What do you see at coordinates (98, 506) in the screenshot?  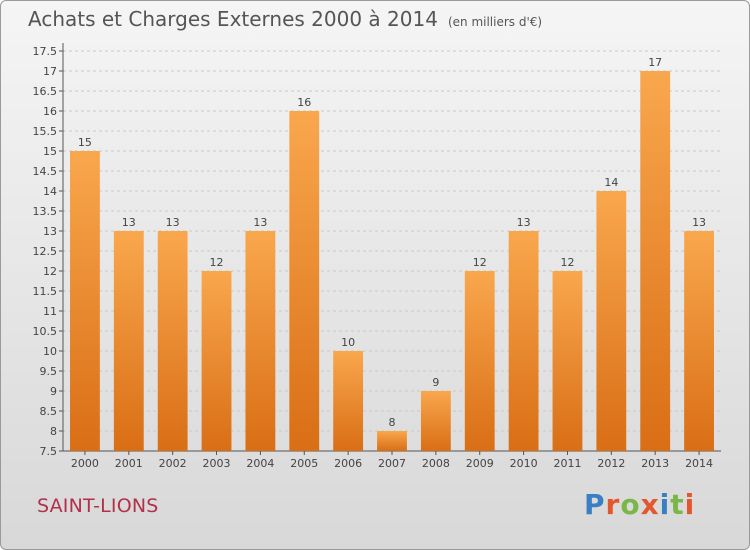 I see `commune-name: SAINT-LIONS` at bounding box center [98, 506].